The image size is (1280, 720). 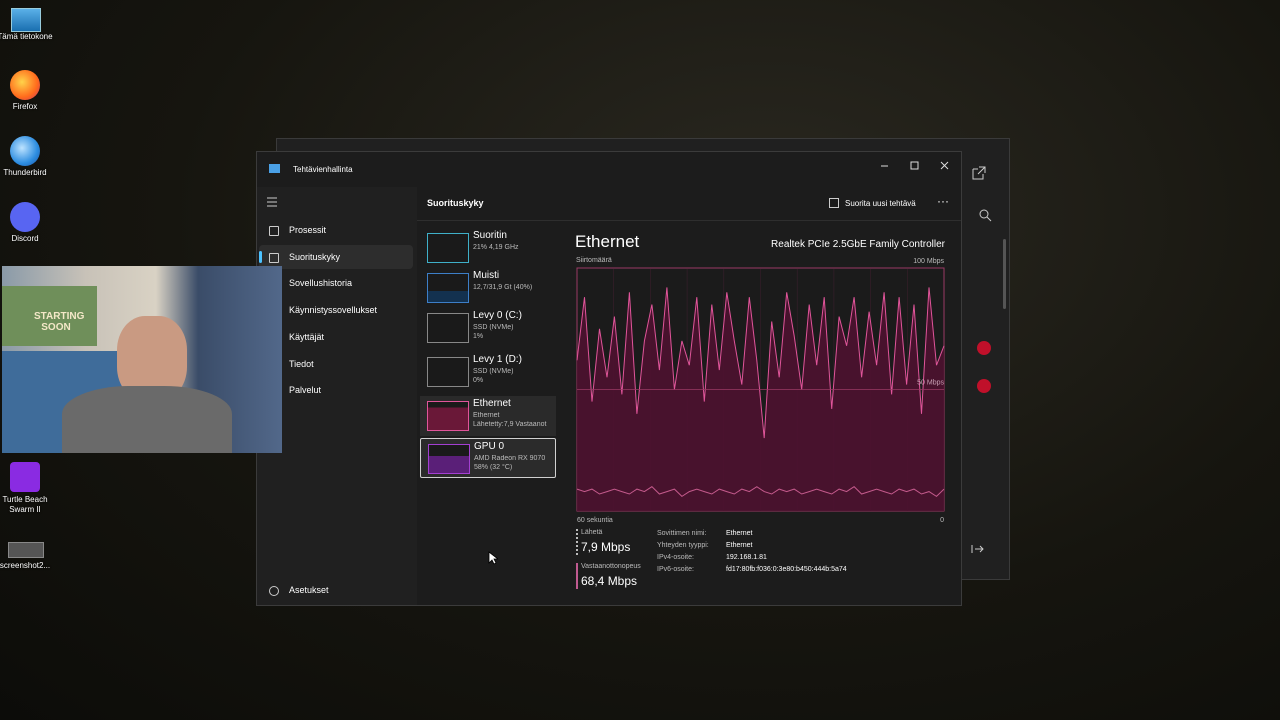 What do you see at coordinates (25, 172) in the screenshot?
I see `icon-label: Thunderbird` at bounding box center [25, 172].